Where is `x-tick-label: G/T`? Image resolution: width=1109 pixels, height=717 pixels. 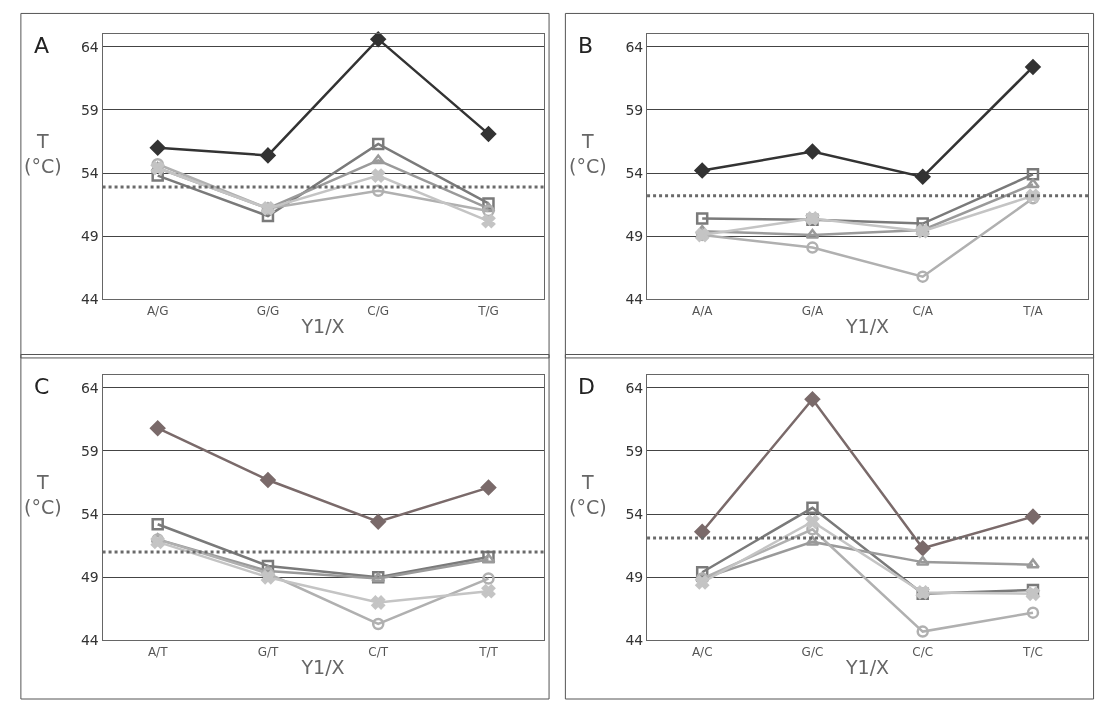
x-tick-label: G/T is located at coordinates (268, 651).